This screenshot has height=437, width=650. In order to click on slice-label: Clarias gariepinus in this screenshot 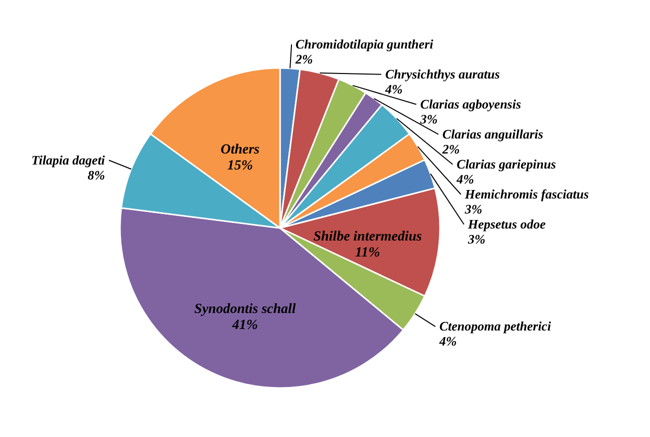, I will do `click(506, 164)`.